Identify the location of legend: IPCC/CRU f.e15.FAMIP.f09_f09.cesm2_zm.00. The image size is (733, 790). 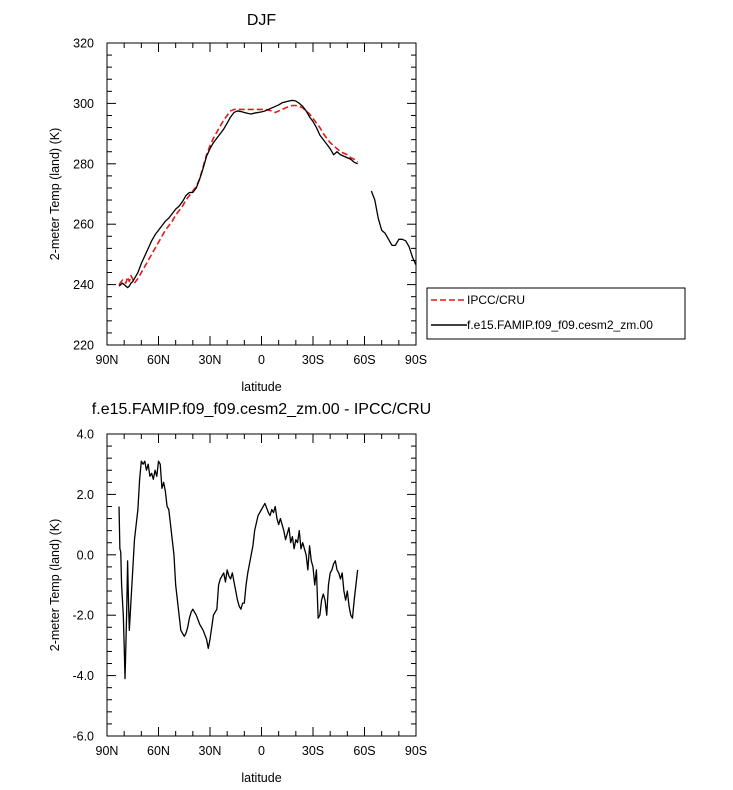
(556, 313).